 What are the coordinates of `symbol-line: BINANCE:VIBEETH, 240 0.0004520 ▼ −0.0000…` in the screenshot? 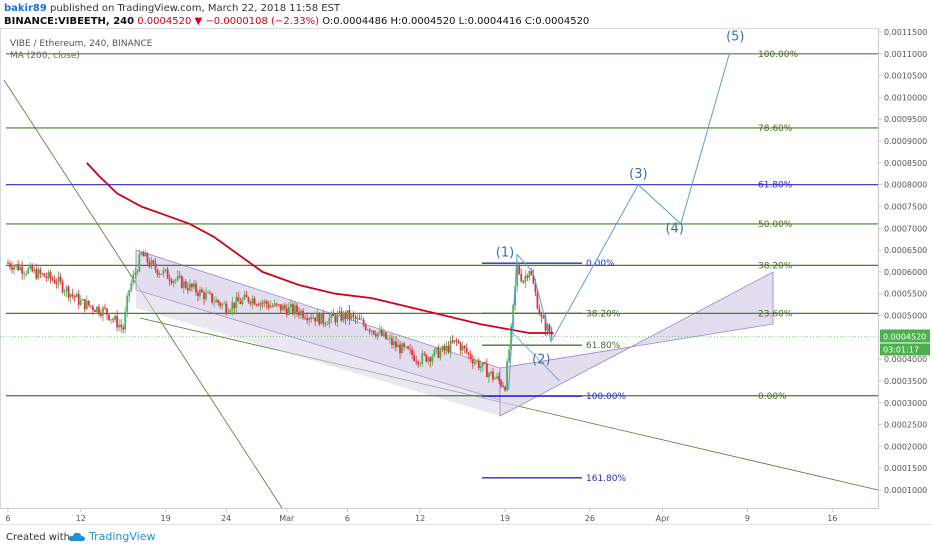 It's located at (296, 21).